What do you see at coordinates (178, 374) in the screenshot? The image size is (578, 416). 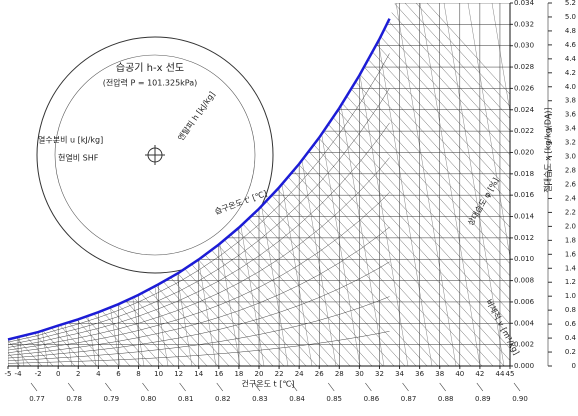 I see `x-tick-label: 12` at bounding box center [178, 374].